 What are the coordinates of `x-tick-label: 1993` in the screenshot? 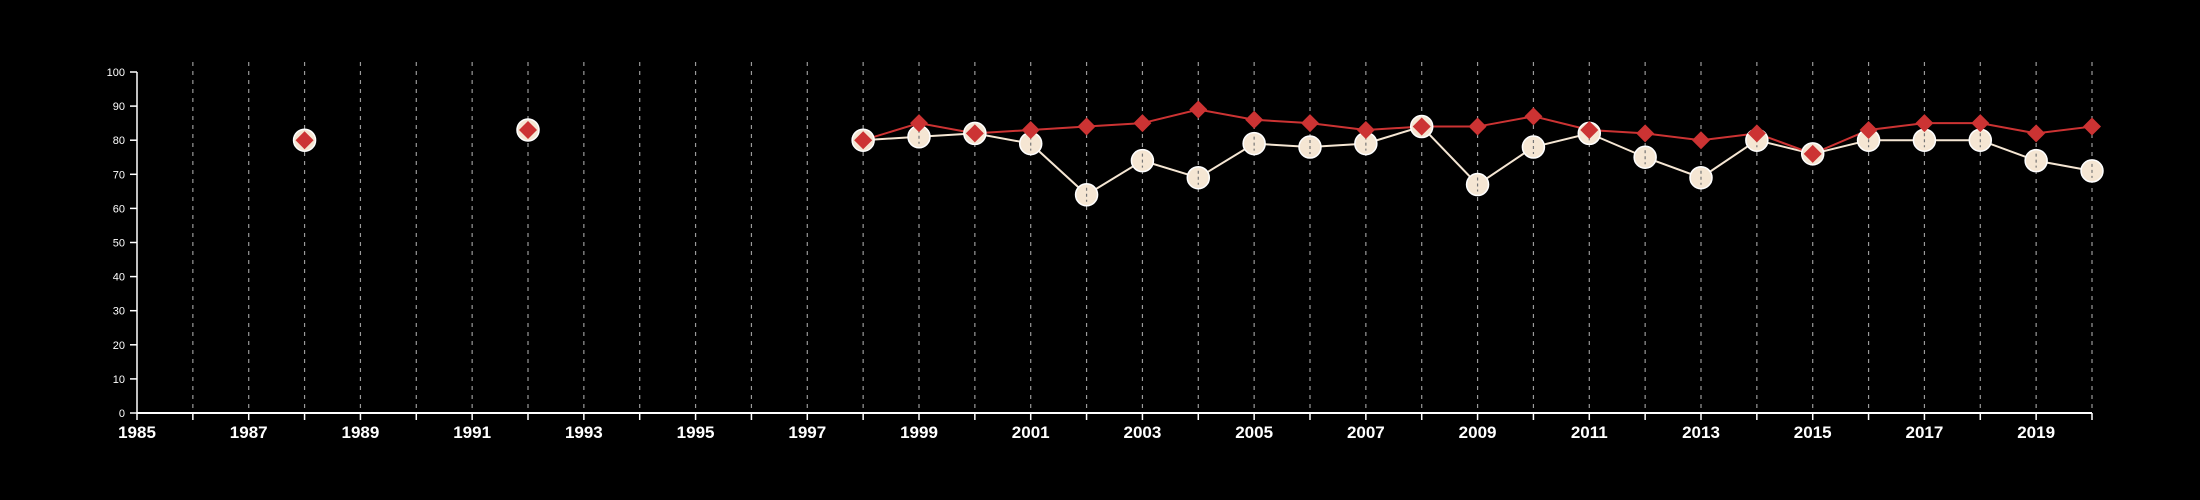 It's located at (584, 432).